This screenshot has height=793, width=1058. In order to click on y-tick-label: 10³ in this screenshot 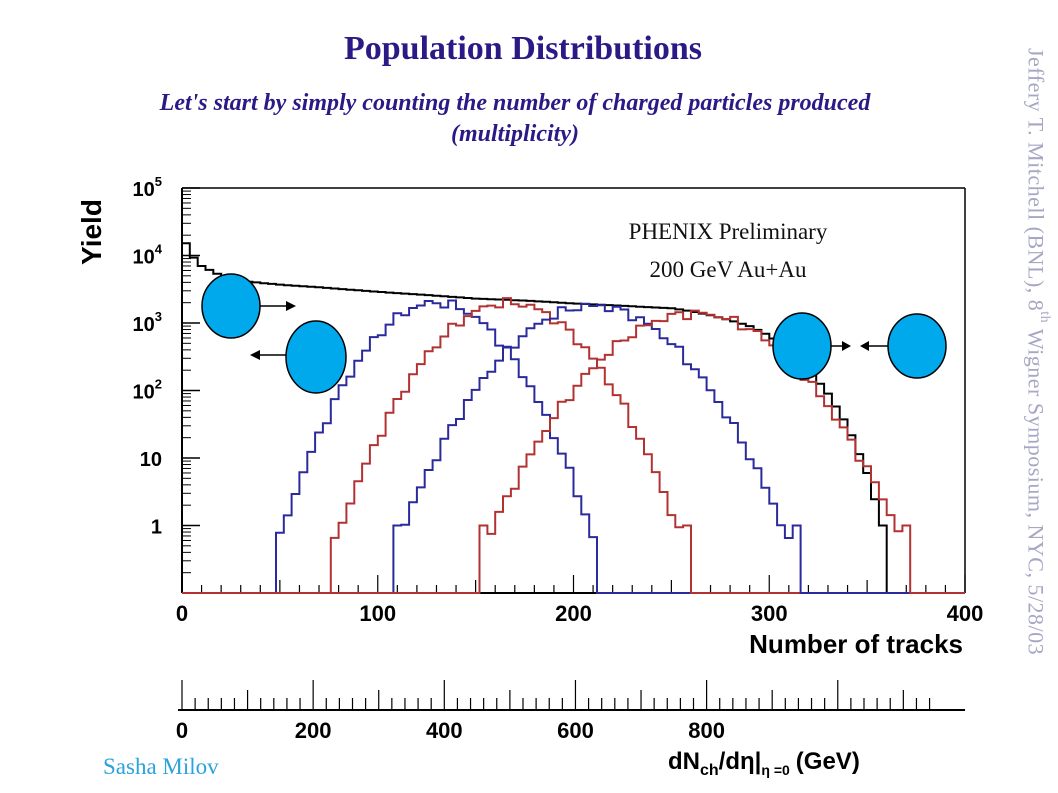, I will do `click(147, 322)`.